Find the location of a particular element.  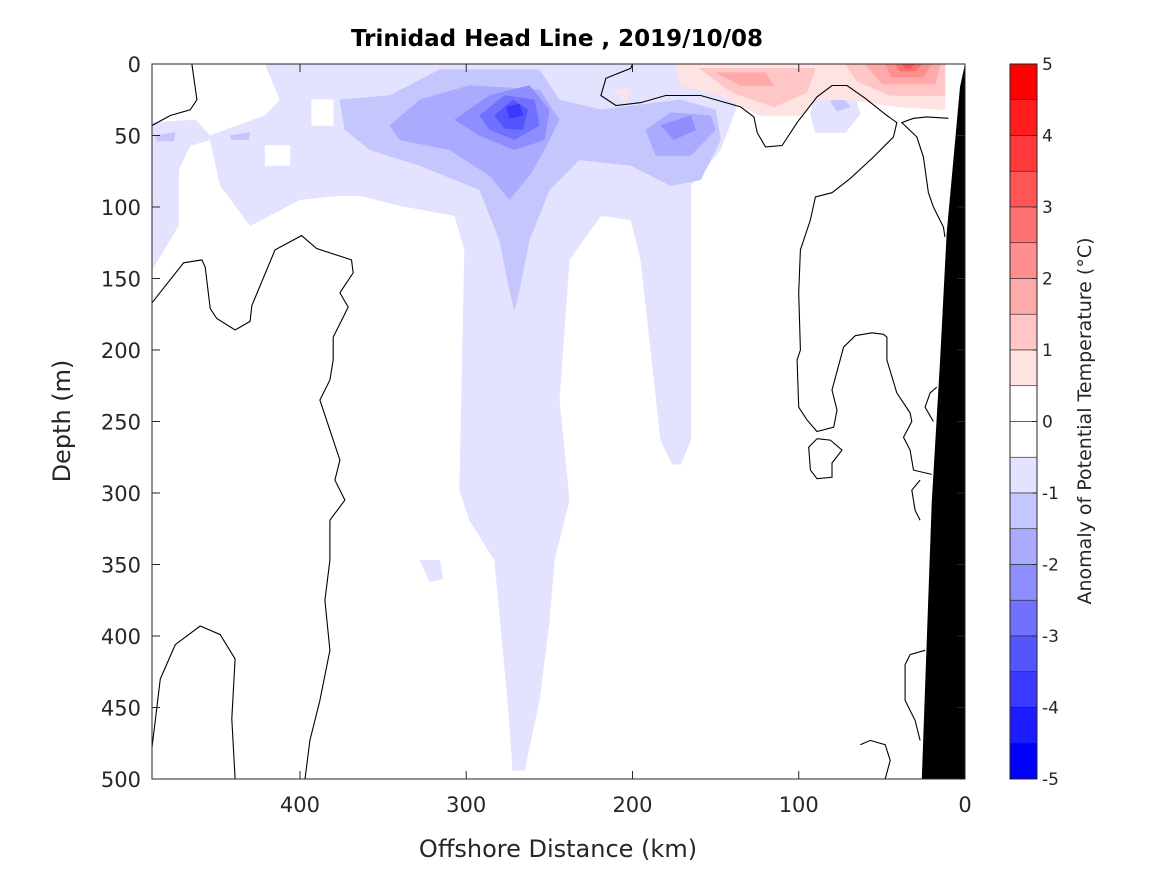

y-tick-label: 450 is located at coordinates (121, 709).